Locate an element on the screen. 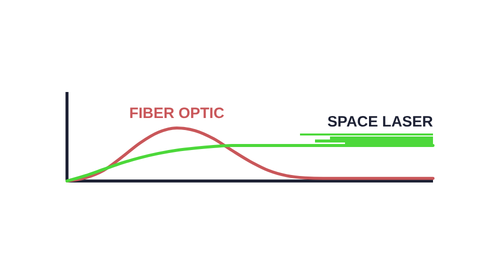  series-label: SPACE LASER is located at coordinates (380, 121).